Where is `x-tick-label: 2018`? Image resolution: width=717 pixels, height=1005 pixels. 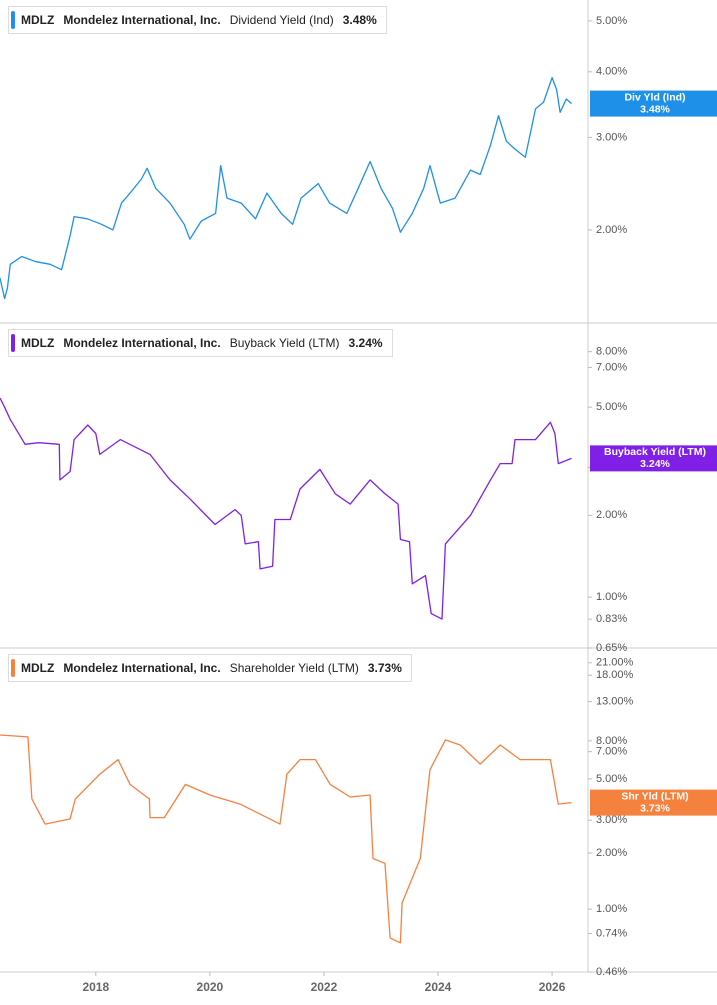 x-tick-label: 2018 is located at coordinates (95, 987).